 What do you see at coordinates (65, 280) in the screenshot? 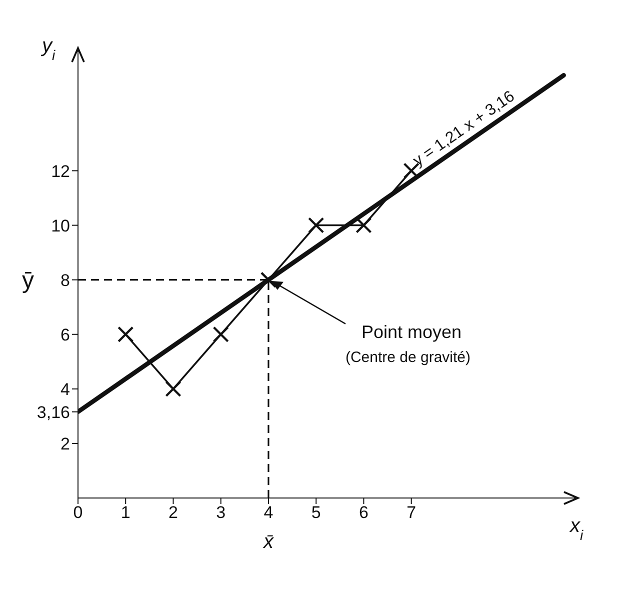
I see `y-tick-label: 8` at bounding box center [65, 280].